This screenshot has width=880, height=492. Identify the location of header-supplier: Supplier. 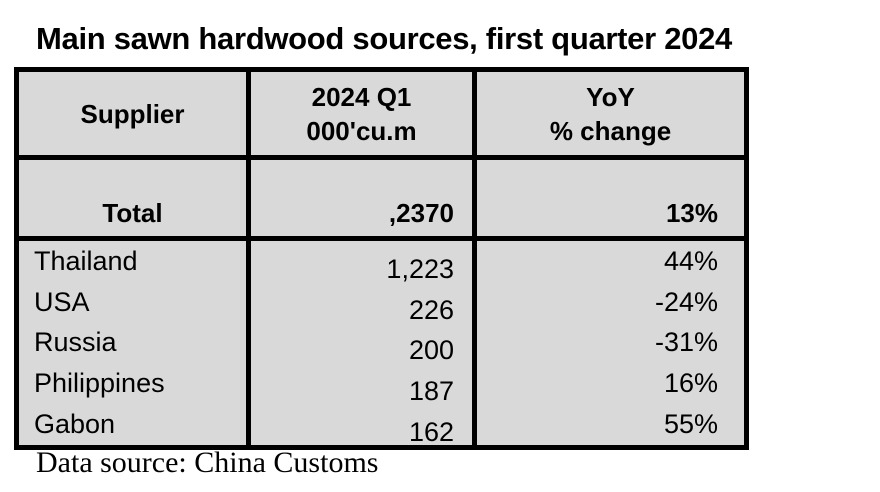
(135, 113).